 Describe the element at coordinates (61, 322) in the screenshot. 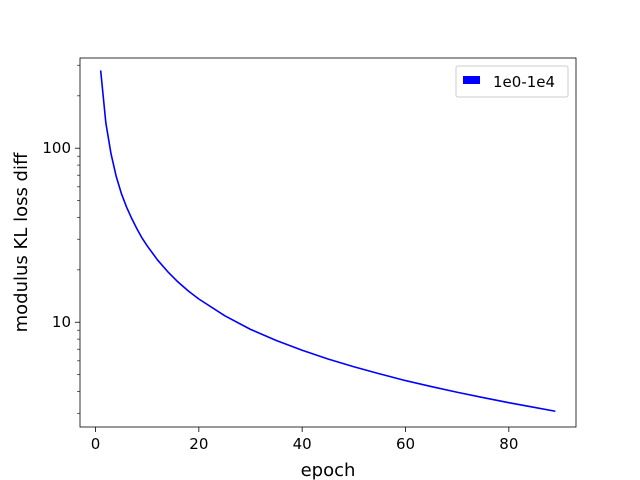

I see `y-tick-label: 10` at that location.